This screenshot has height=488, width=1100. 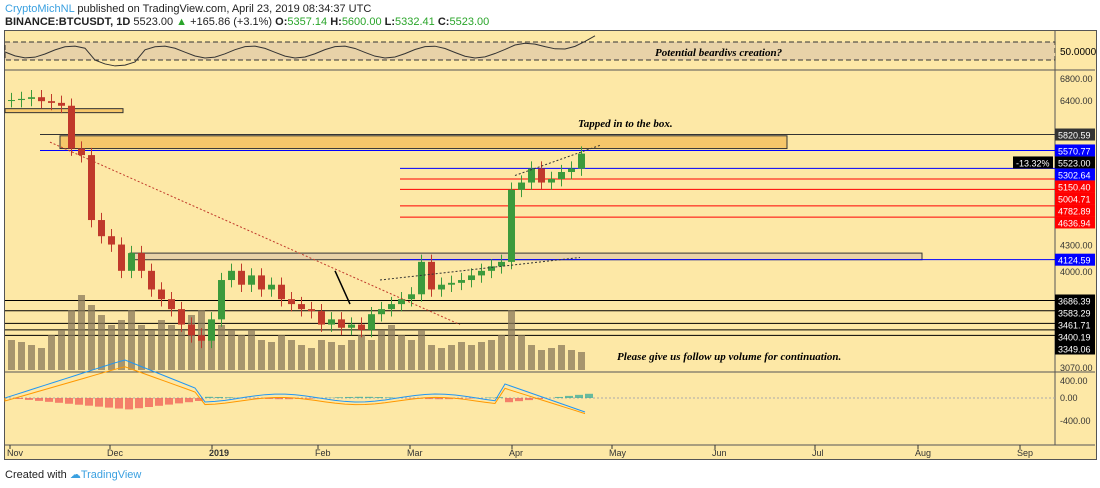 I want to click on author-link: CryptoMichNL, so click(x=40, y=9).